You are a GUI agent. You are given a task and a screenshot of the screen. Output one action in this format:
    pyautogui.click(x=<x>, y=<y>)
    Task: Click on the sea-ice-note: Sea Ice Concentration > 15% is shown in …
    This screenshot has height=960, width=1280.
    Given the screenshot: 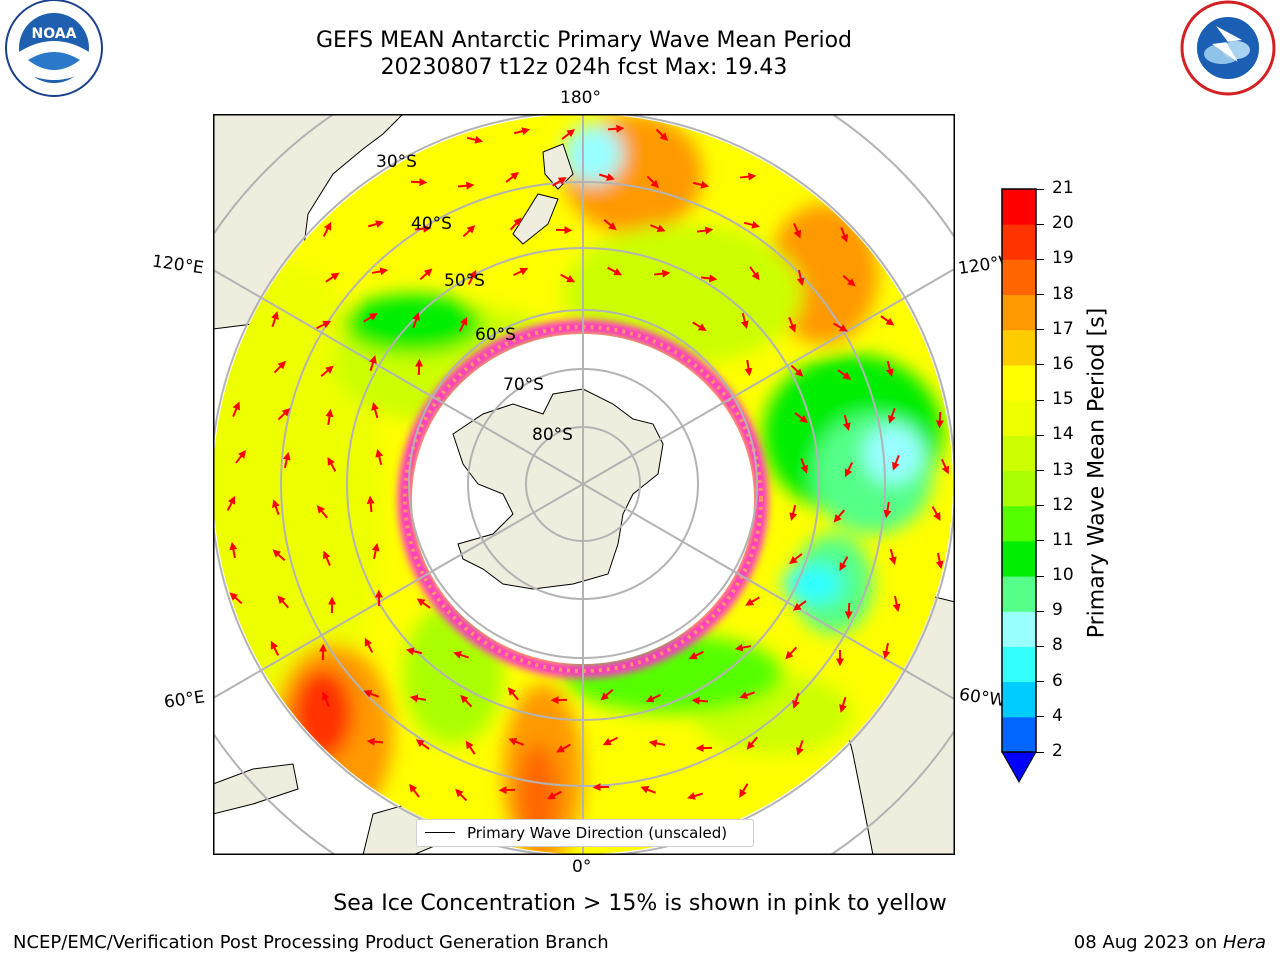 What is the action you would take?
    pyautogui.click(x=640, y=903)
    